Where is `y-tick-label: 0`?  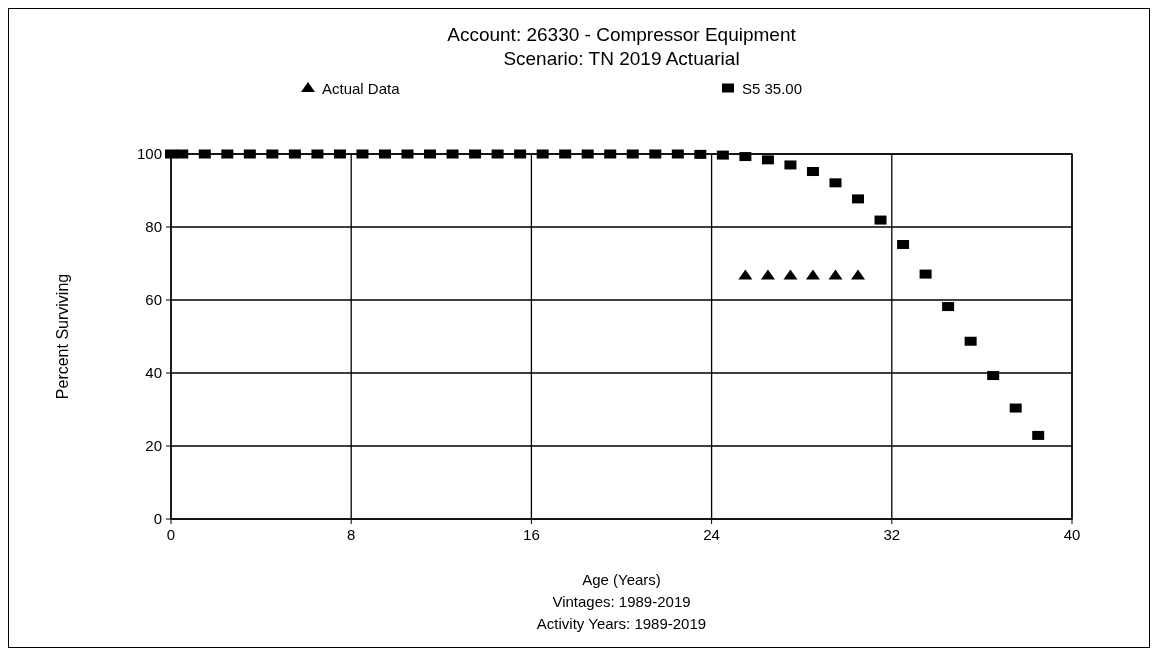
y-tick-label: 0 is located at coordinates (157, 518).